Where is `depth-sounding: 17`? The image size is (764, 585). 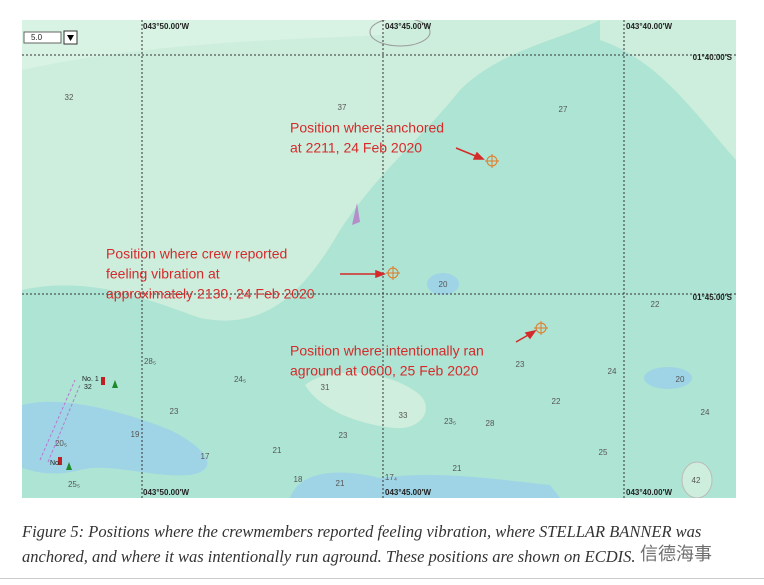
depth-sounding: 17 is located at coordinates (205, 456).